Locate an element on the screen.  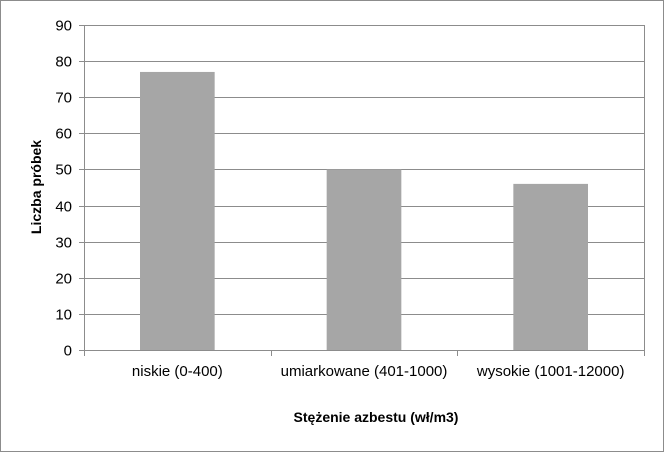
x-tick-label: wysokie (1001-12000) is located at coordinates (550, 371).